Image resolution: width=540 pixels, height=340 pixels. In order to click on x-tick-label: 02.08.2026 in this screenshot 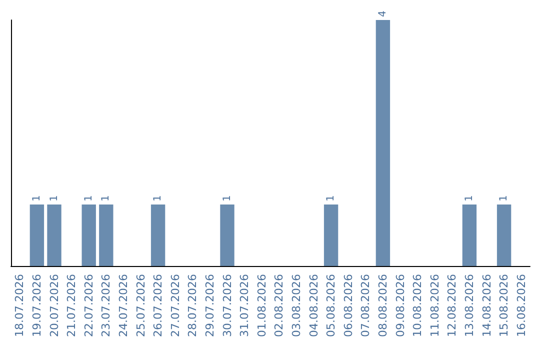, I will do `click(279, 306)`.